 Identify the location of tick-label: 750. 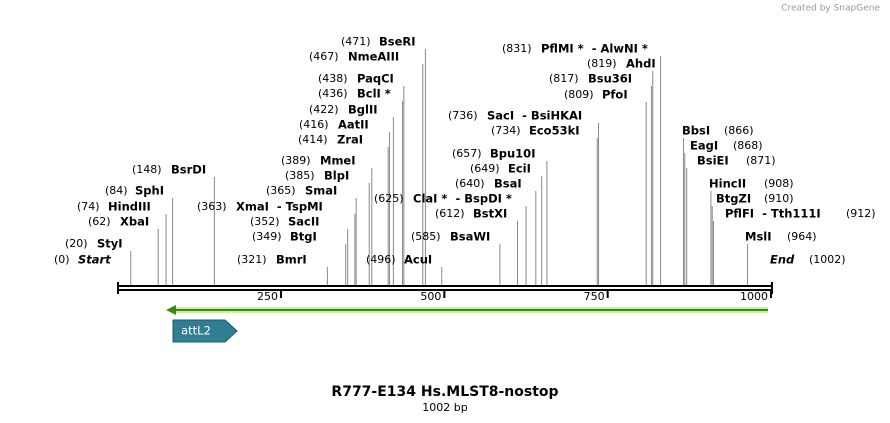
(594, 296).